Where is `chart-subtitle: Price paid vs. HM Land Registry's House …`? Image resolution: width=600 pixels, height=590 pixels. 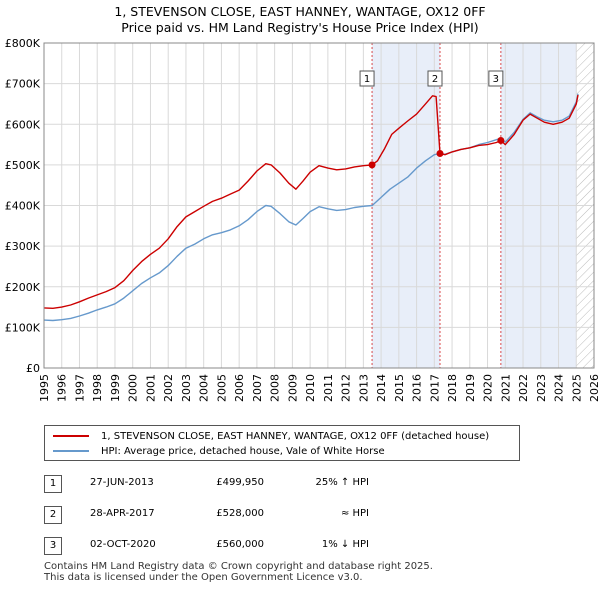
chart-subtitle: Price paid vs. HM Land Registry's House … is located at coordinates (300, 27).